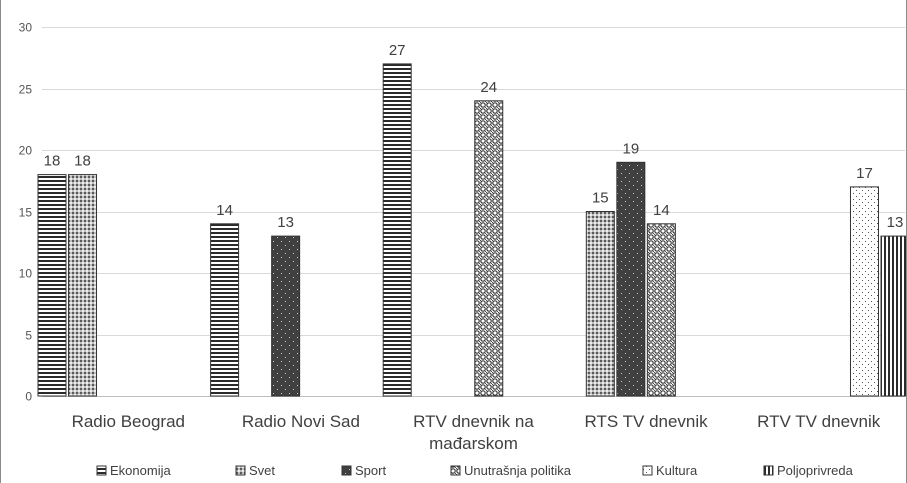  I want to click on y-tick-label: 5, so click(28, 336).